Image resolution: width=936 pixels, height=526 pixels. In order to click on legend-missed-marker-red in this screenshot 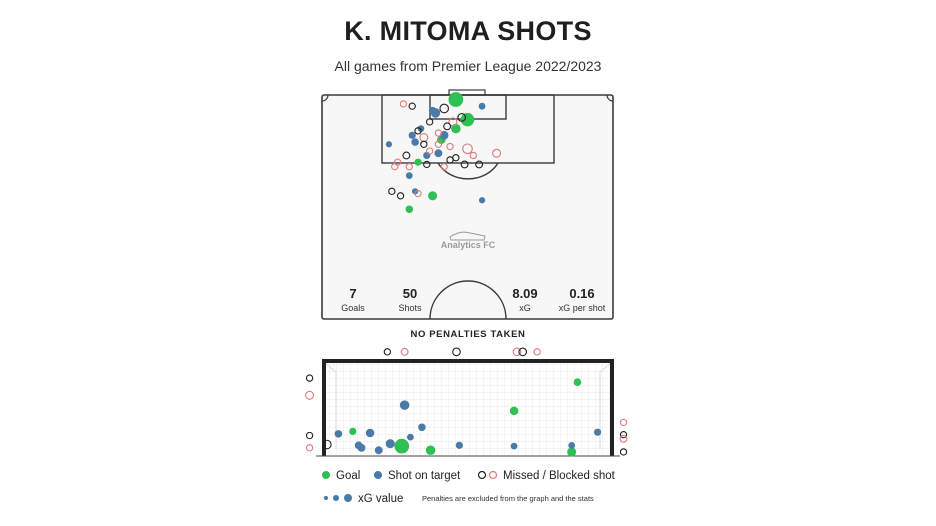, I will do `click(493, 475)`.